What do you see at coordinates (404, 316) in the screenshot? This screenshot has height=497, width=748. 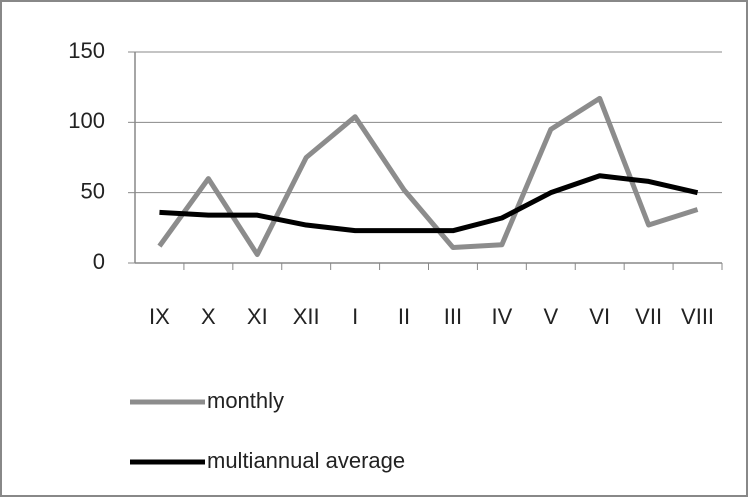 I see `x-tick-label: II` at bounding box center [404, 316].